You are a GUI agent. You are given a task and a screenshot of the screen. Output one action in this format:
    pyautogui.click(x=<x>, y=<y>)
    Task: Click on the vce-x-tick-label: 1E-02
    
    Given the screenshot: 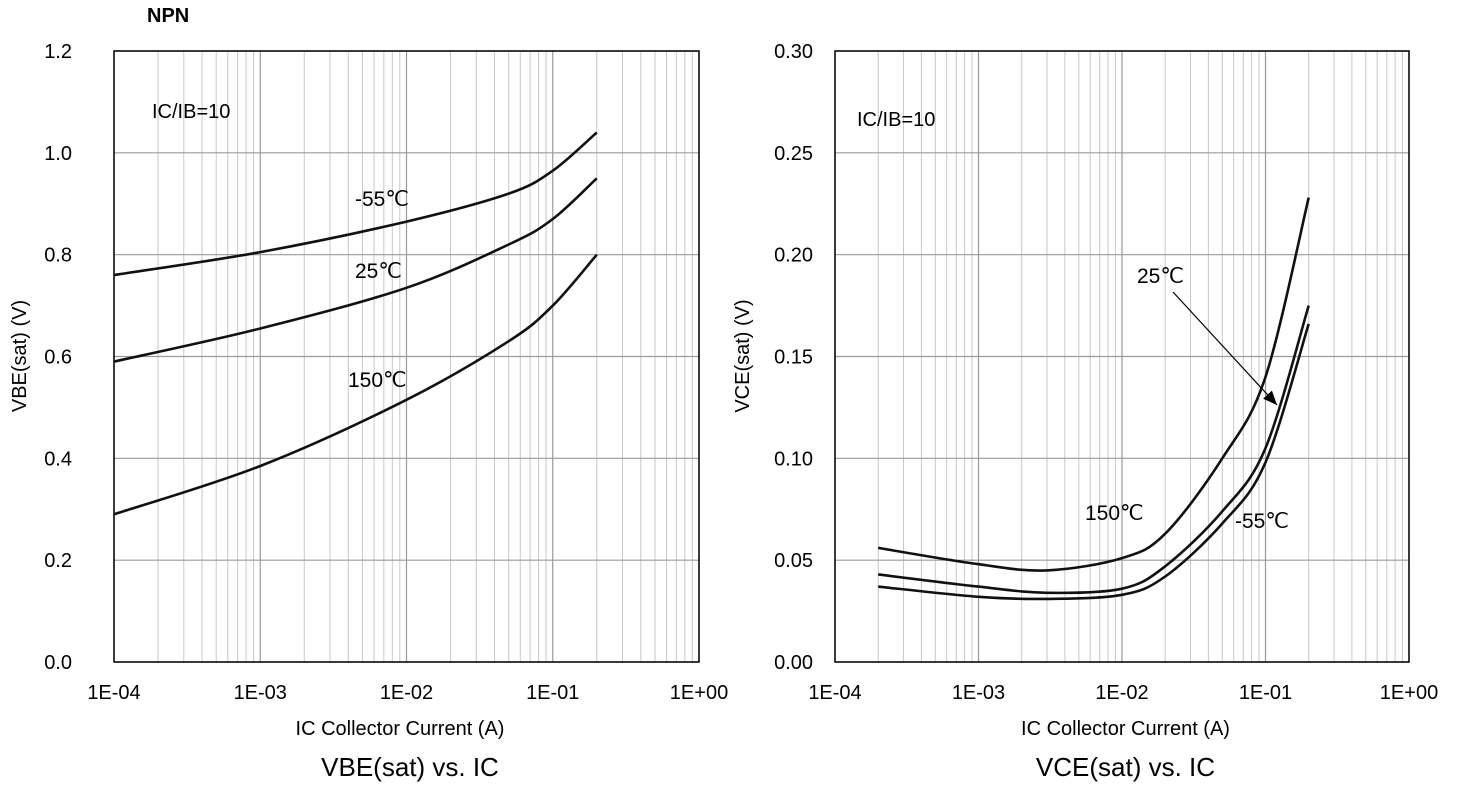 What is the action you would take?
    pyautogui.click(x=1121, y=693)
    